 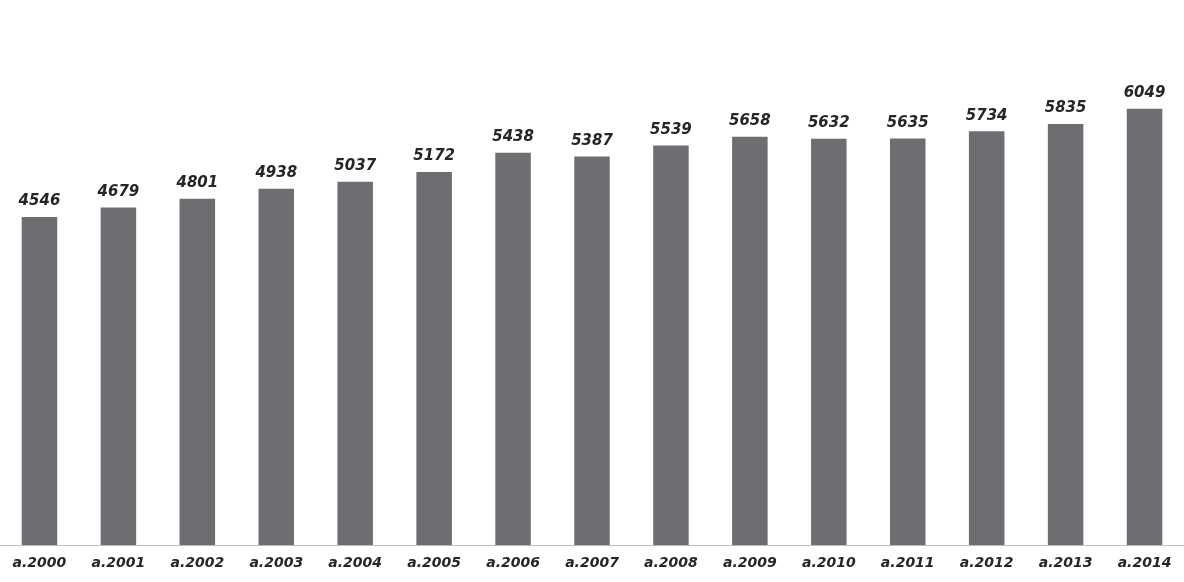 What do you see at coordinates (907, 562) in the screenshot?
I see `x-tick-label: a.2011` at bounding box center [907, 562].